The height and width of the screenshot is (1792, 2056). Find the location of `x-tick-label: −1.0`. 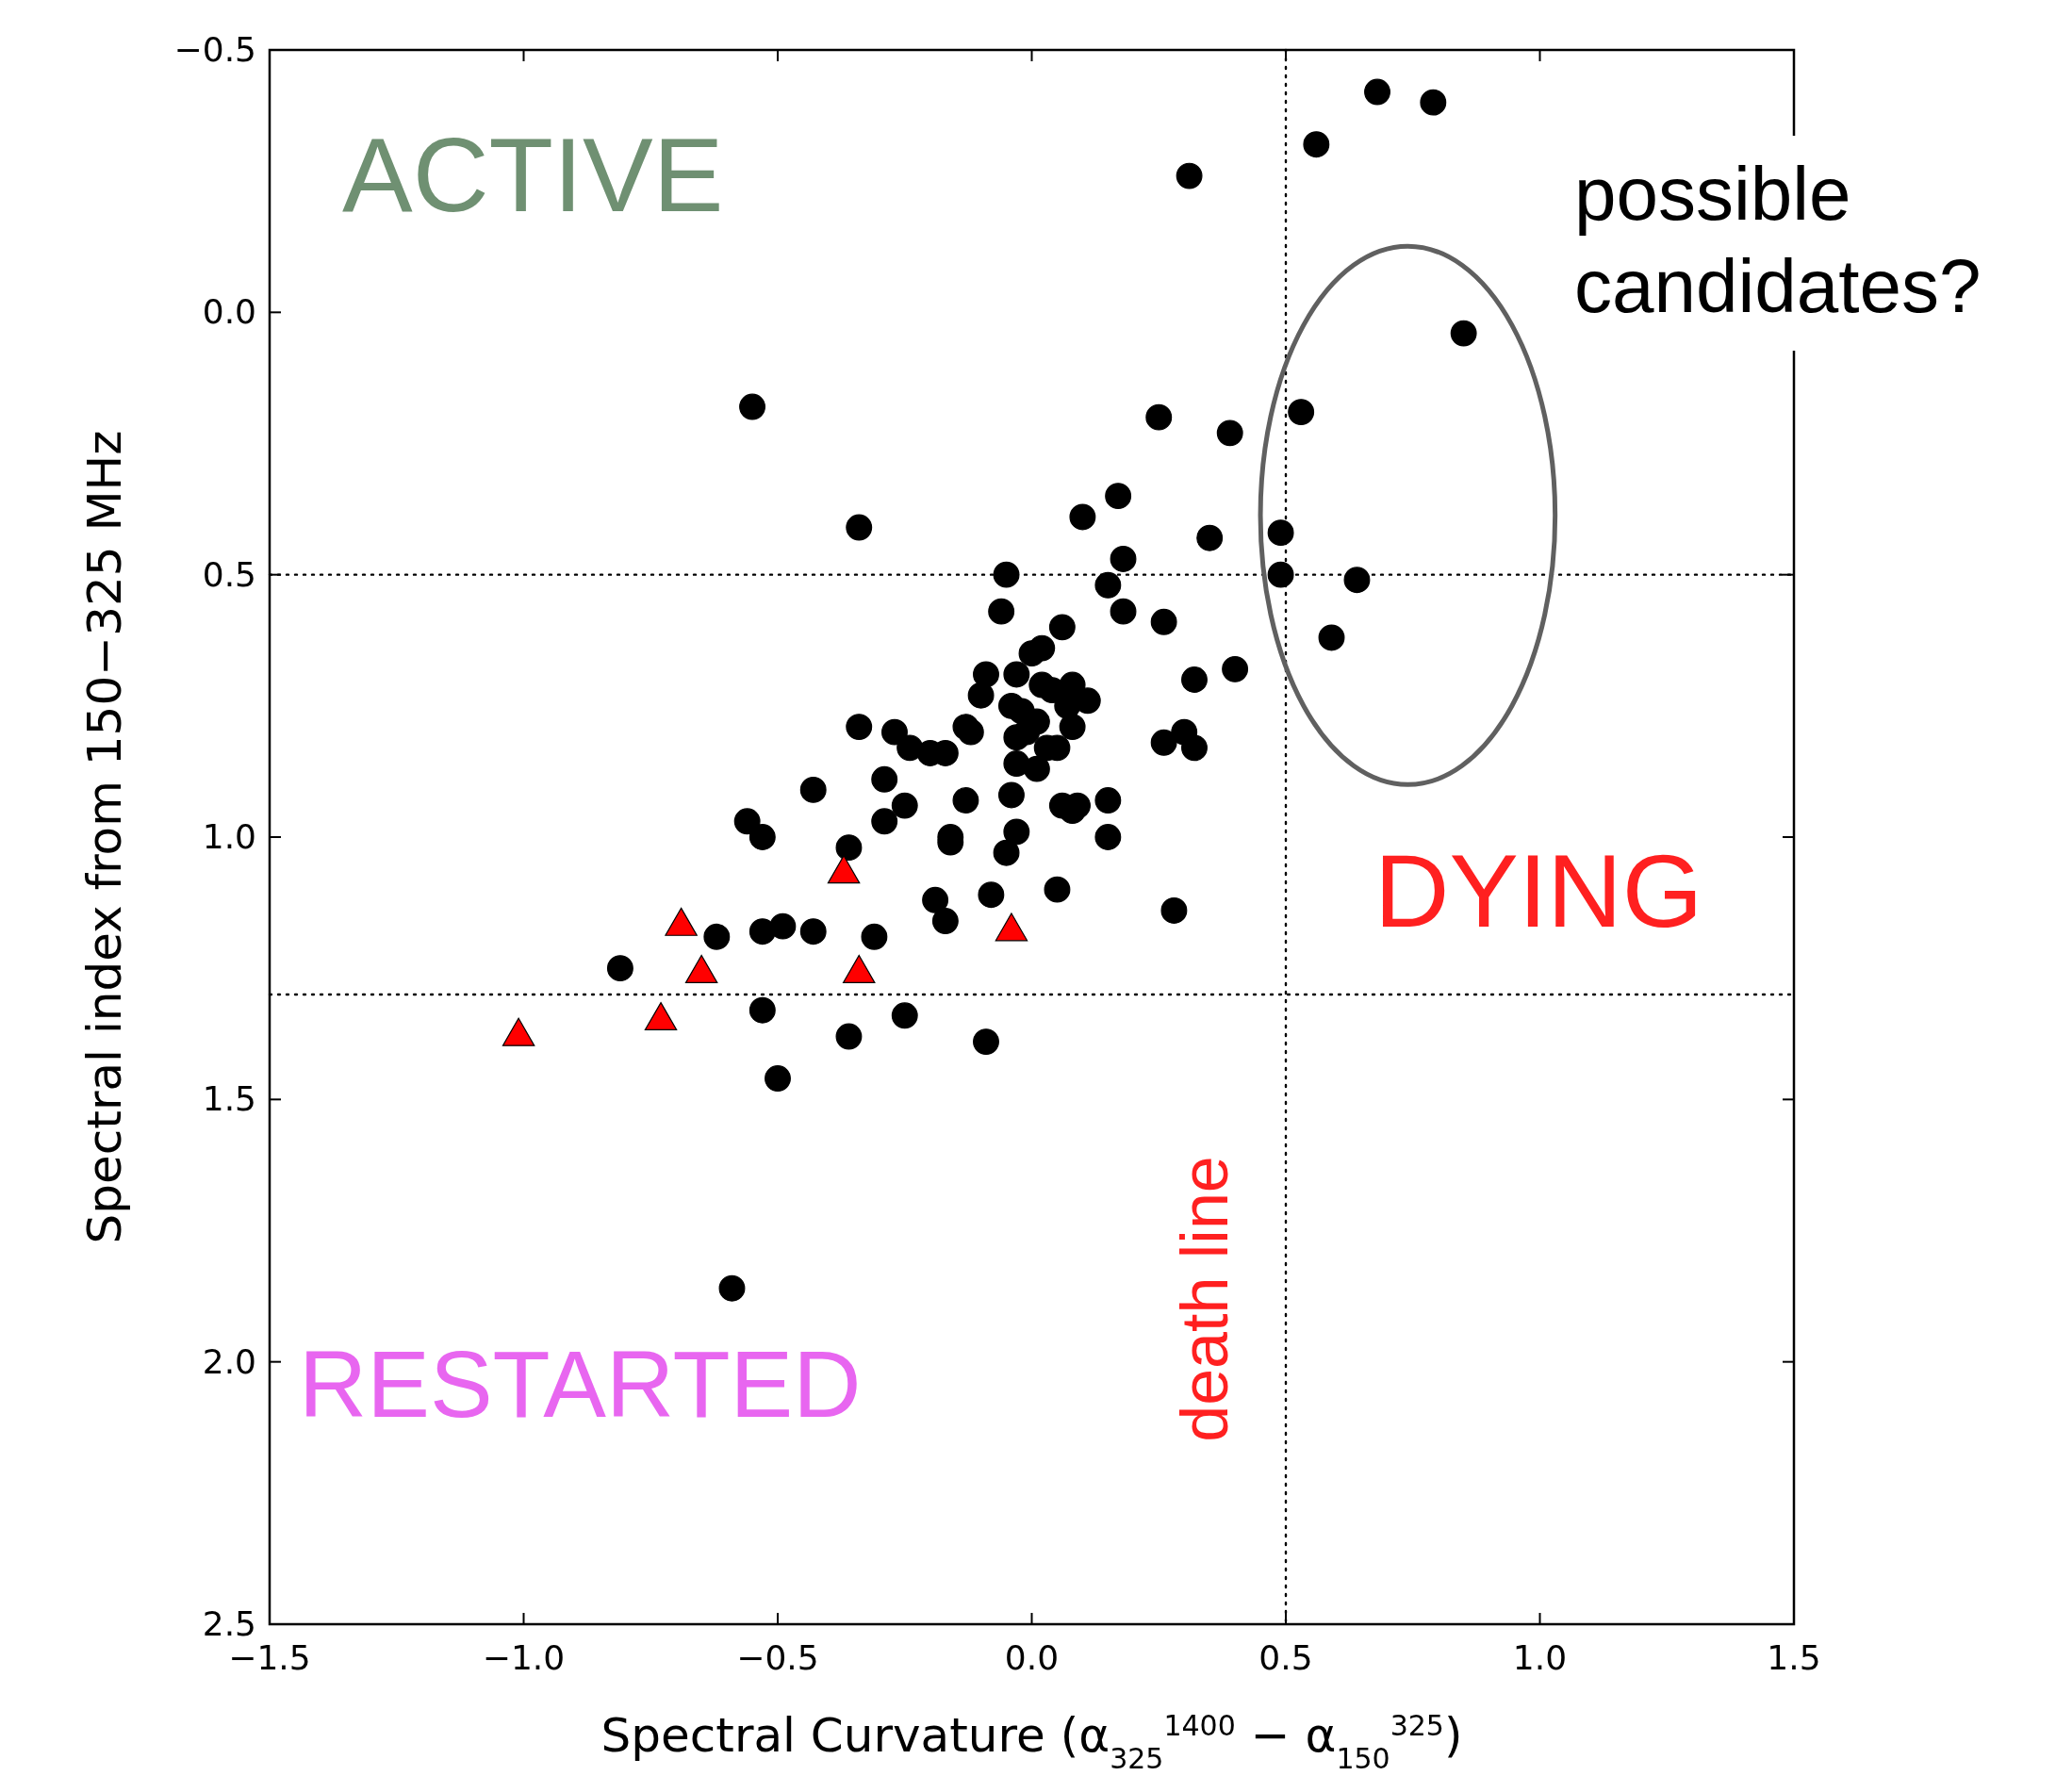

x-tick-label: −1.0 is located at coordinates (524, 1657).